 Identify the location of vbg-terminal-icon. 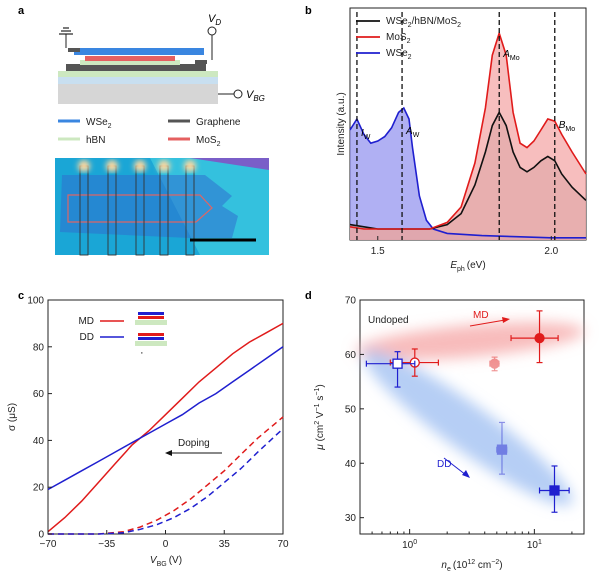
(238, 94).